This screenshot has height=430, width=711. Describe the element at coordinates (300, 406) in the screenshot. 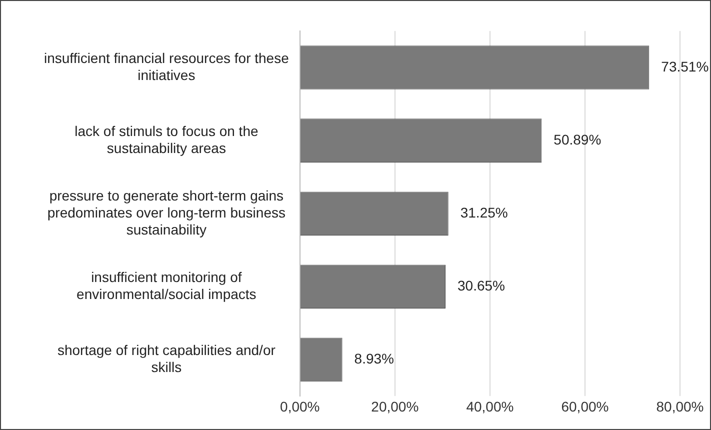

I see `x-tick-label: 0,00%` at that location.